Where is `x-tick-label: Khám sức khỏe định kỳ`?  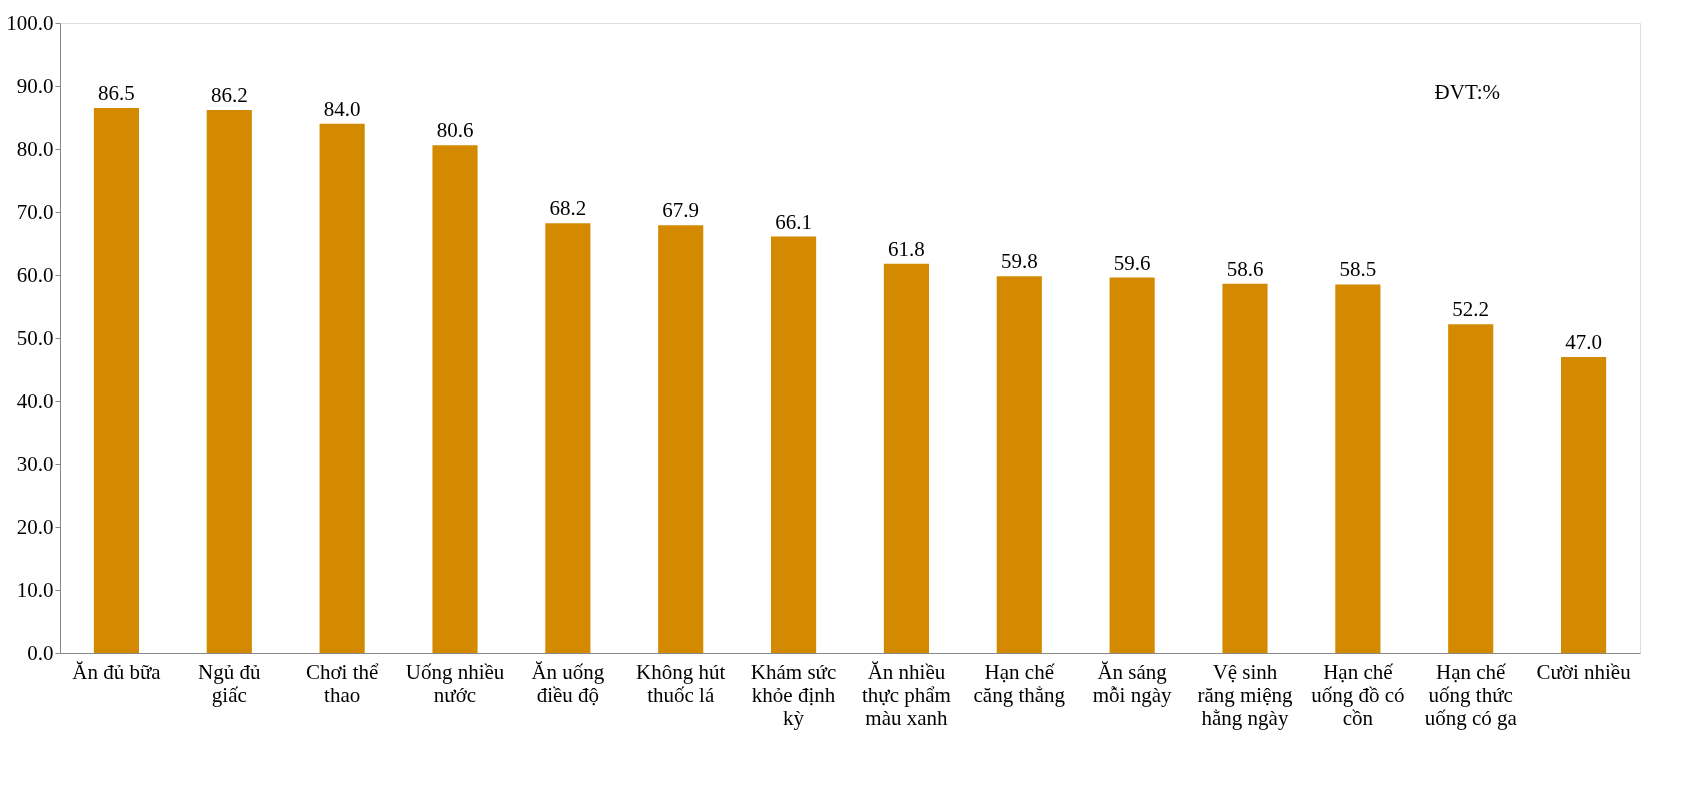
x-tick-label: Khám sức khỏe định kỳ is located at coordinates (793, 694).